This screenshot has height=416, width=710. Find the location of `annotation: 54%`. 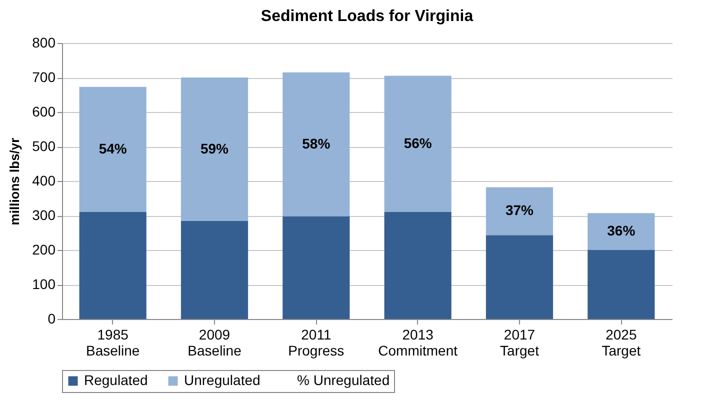

annotation: 54% is located at coordinates (113, 148).